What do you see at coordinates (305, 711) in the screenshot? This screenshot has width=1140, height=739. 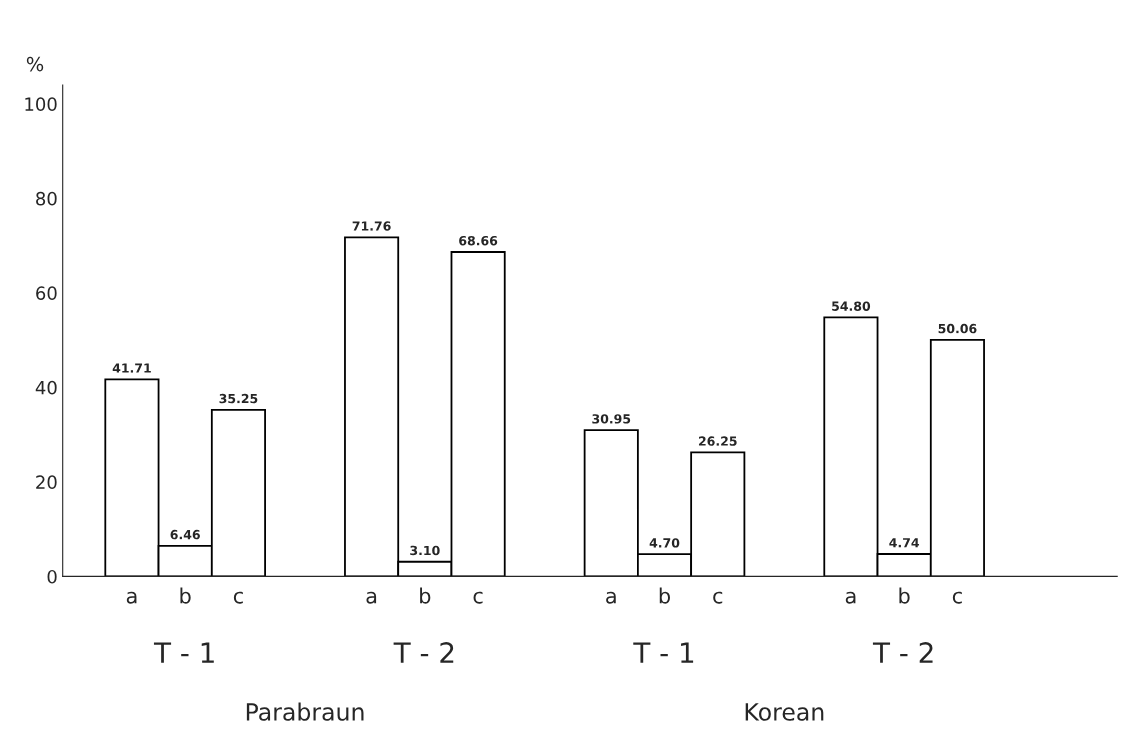 I see `text: Parabraun` at bounding box center [305, 711].